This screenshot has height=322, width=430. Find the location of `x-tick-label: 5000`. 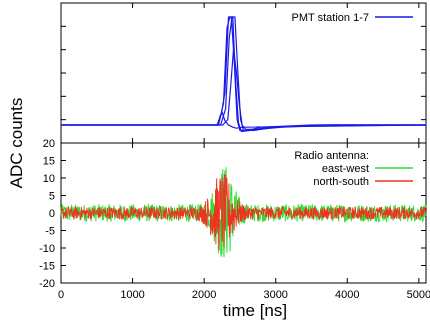

x-tick-label: 5000 is located at coordinates (418, 295).